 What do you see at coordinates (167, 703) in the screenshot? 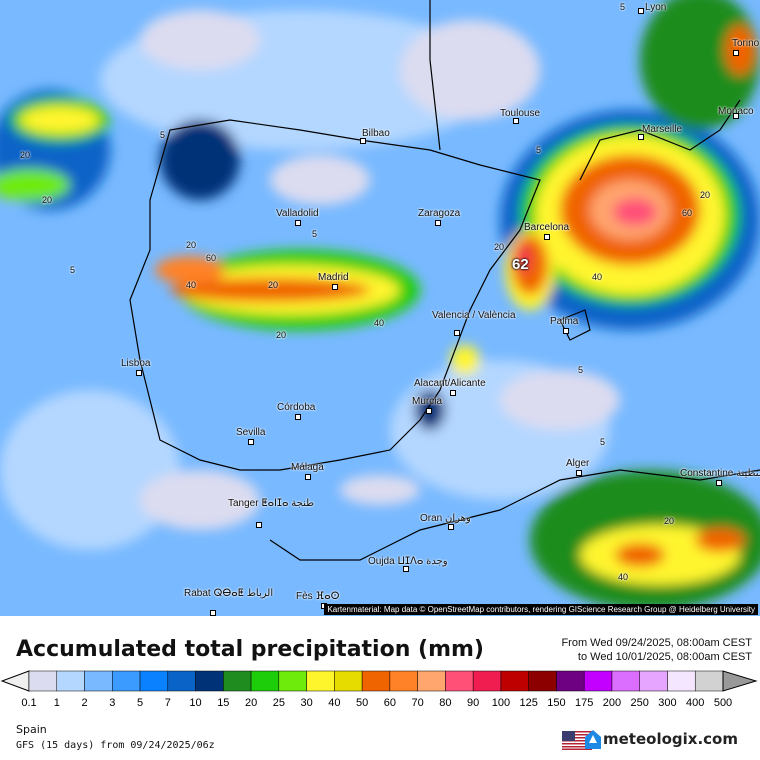
I see `legend-tick-label: 7` at bounding box center [167, 703].